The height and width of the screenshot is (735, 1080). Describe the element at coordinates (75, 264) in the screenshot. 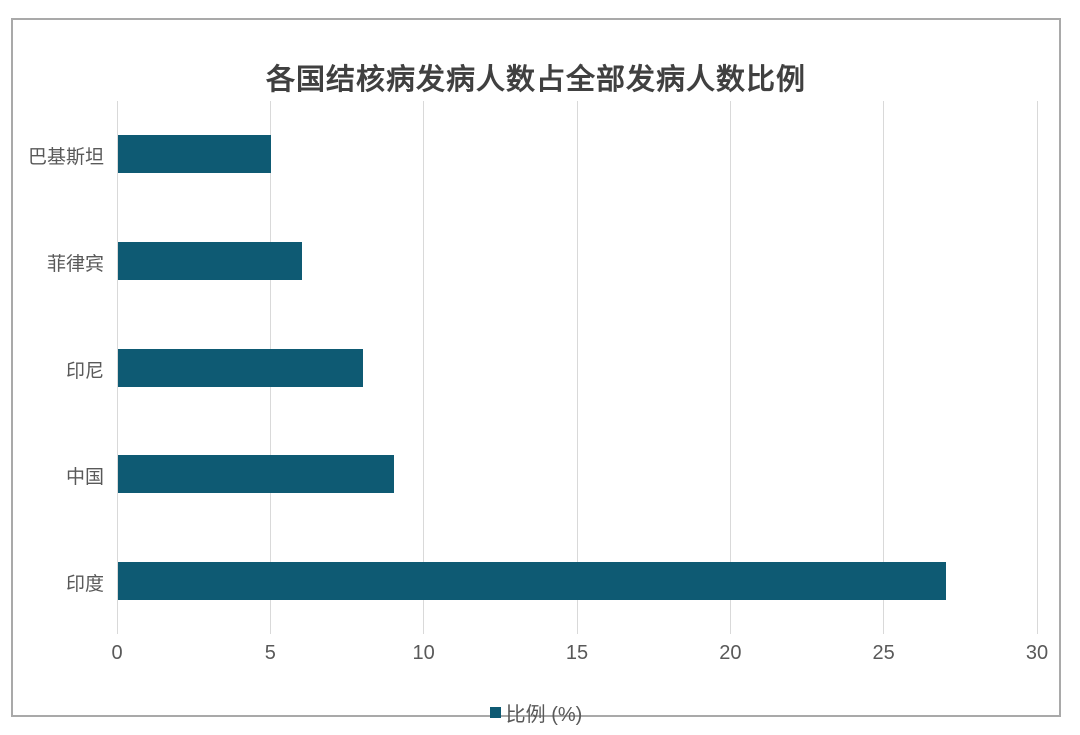

I see `y-category-label: 菲律宾` at that location.